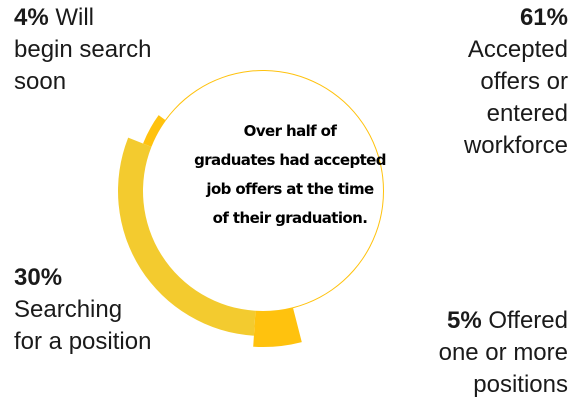 This screenshot has height=401, width=580. I want to click on label-line: one or more, so click(503, 352).